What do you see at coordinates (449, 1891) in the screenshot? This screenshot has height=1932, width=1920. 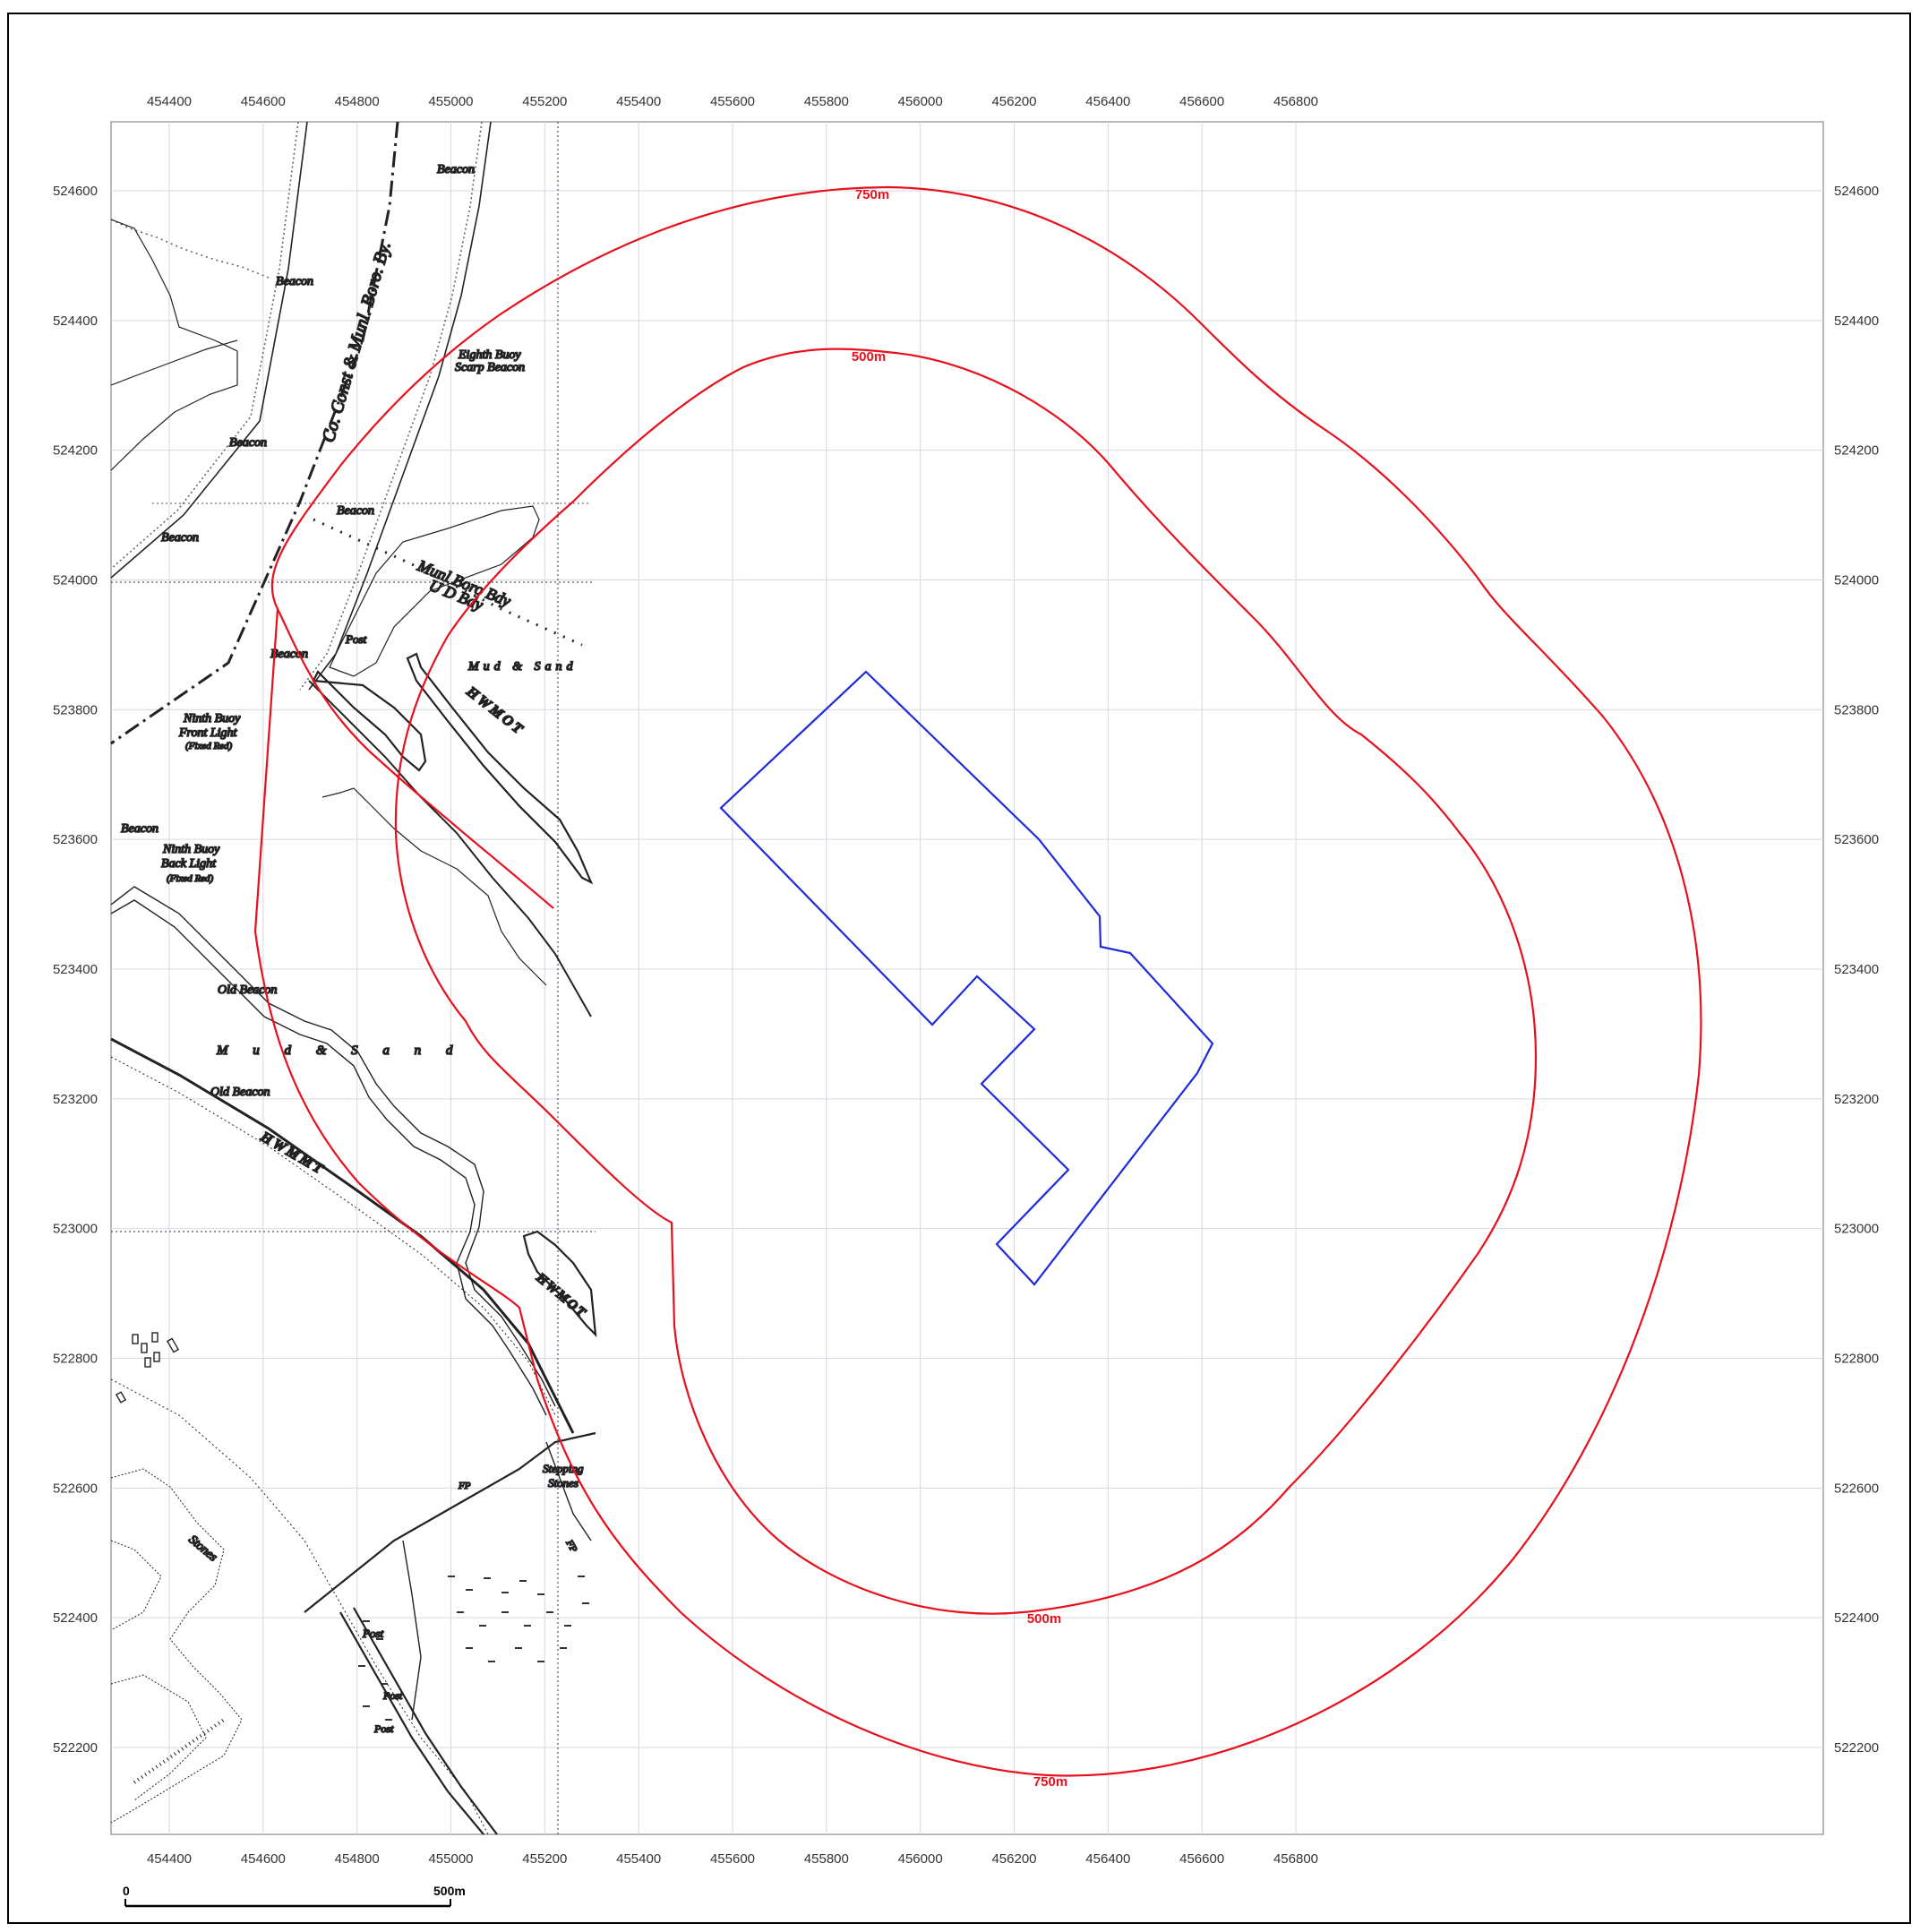 I see `scale-bar-end-label: 500m` at bounding box center [449, 1891].